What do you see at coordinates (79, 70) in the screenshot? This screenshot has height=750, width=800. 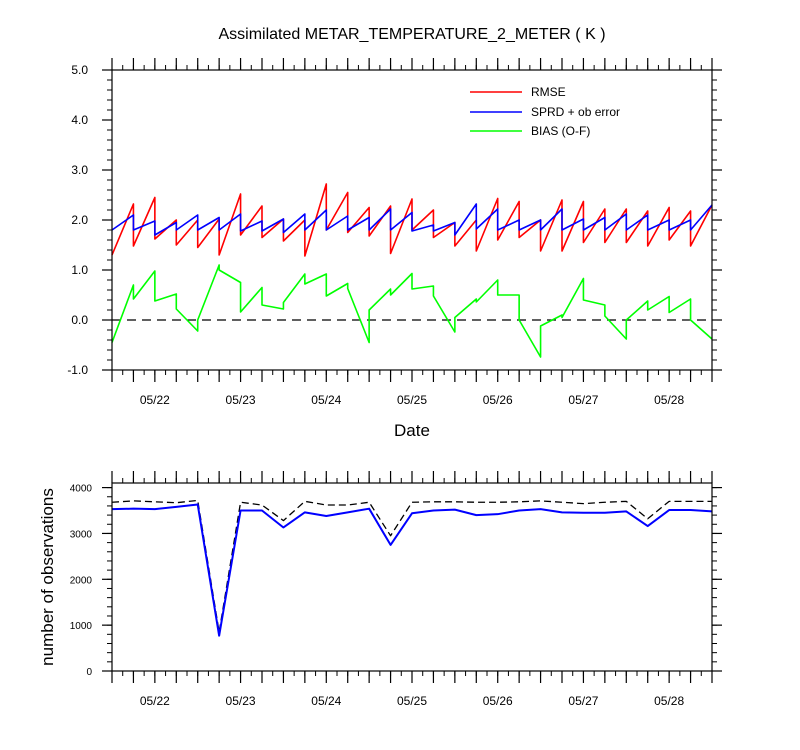 I see `y-tick-label: 5.0` at bounding box center [79, 70].